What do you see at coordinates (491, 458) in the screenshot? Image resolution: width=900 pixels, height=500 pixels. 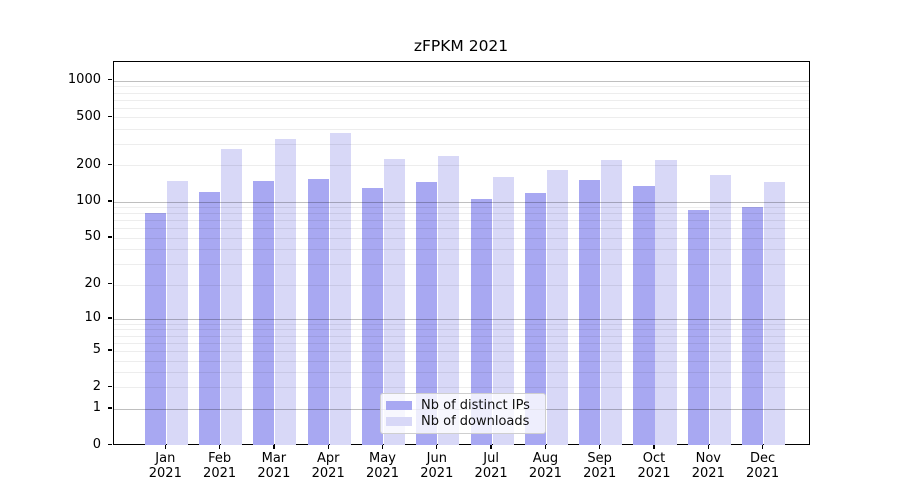 I see `x-tick-month: Jul` at bounding box center [491, 458].